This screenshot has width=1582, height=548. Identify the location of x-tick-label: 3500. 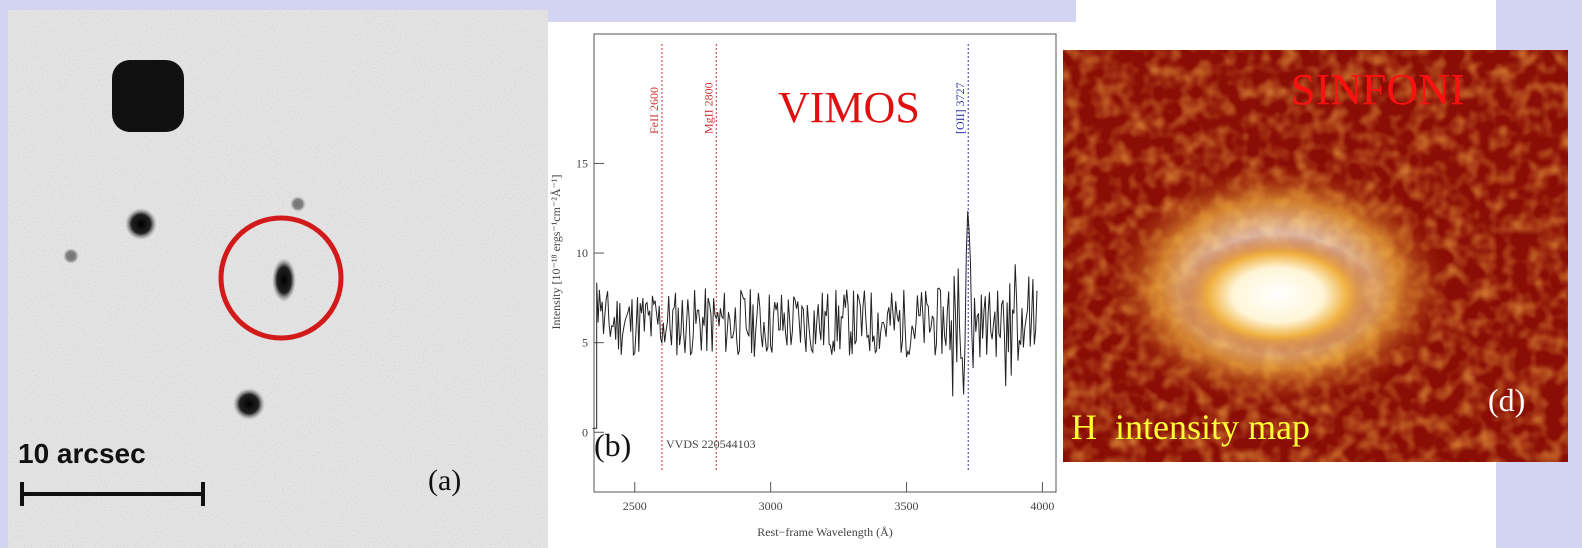
(907, 506).